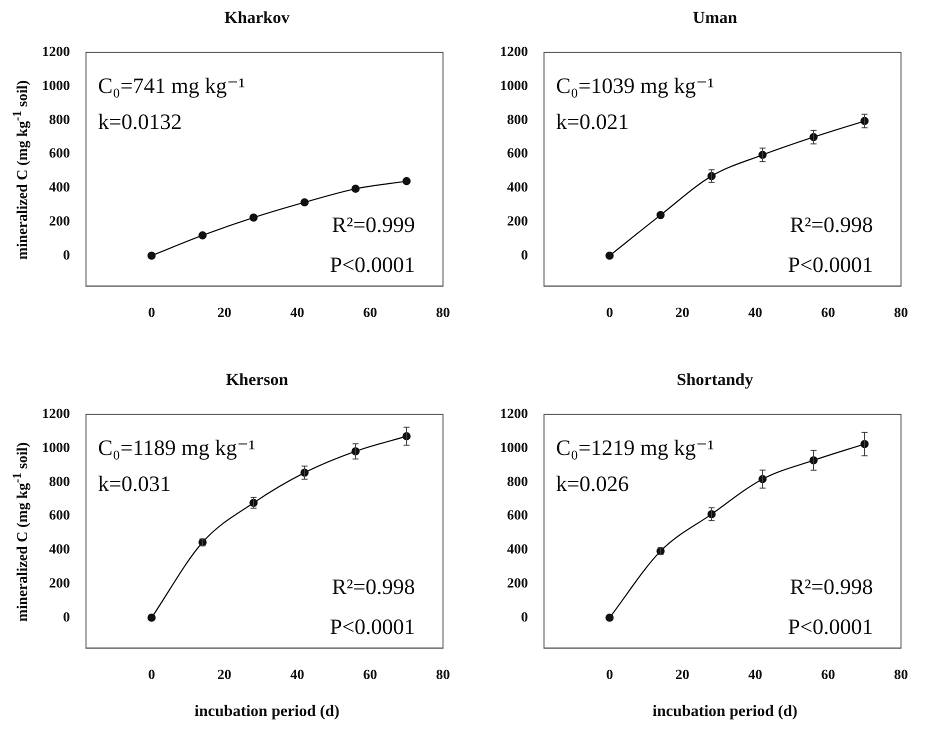 The height and width of the screenshot is (740, 933). Describe the element at coordinates (635, 85) in the screenshot. I see `annotation: C₀=1039 mg kg⁻¹` at that location.